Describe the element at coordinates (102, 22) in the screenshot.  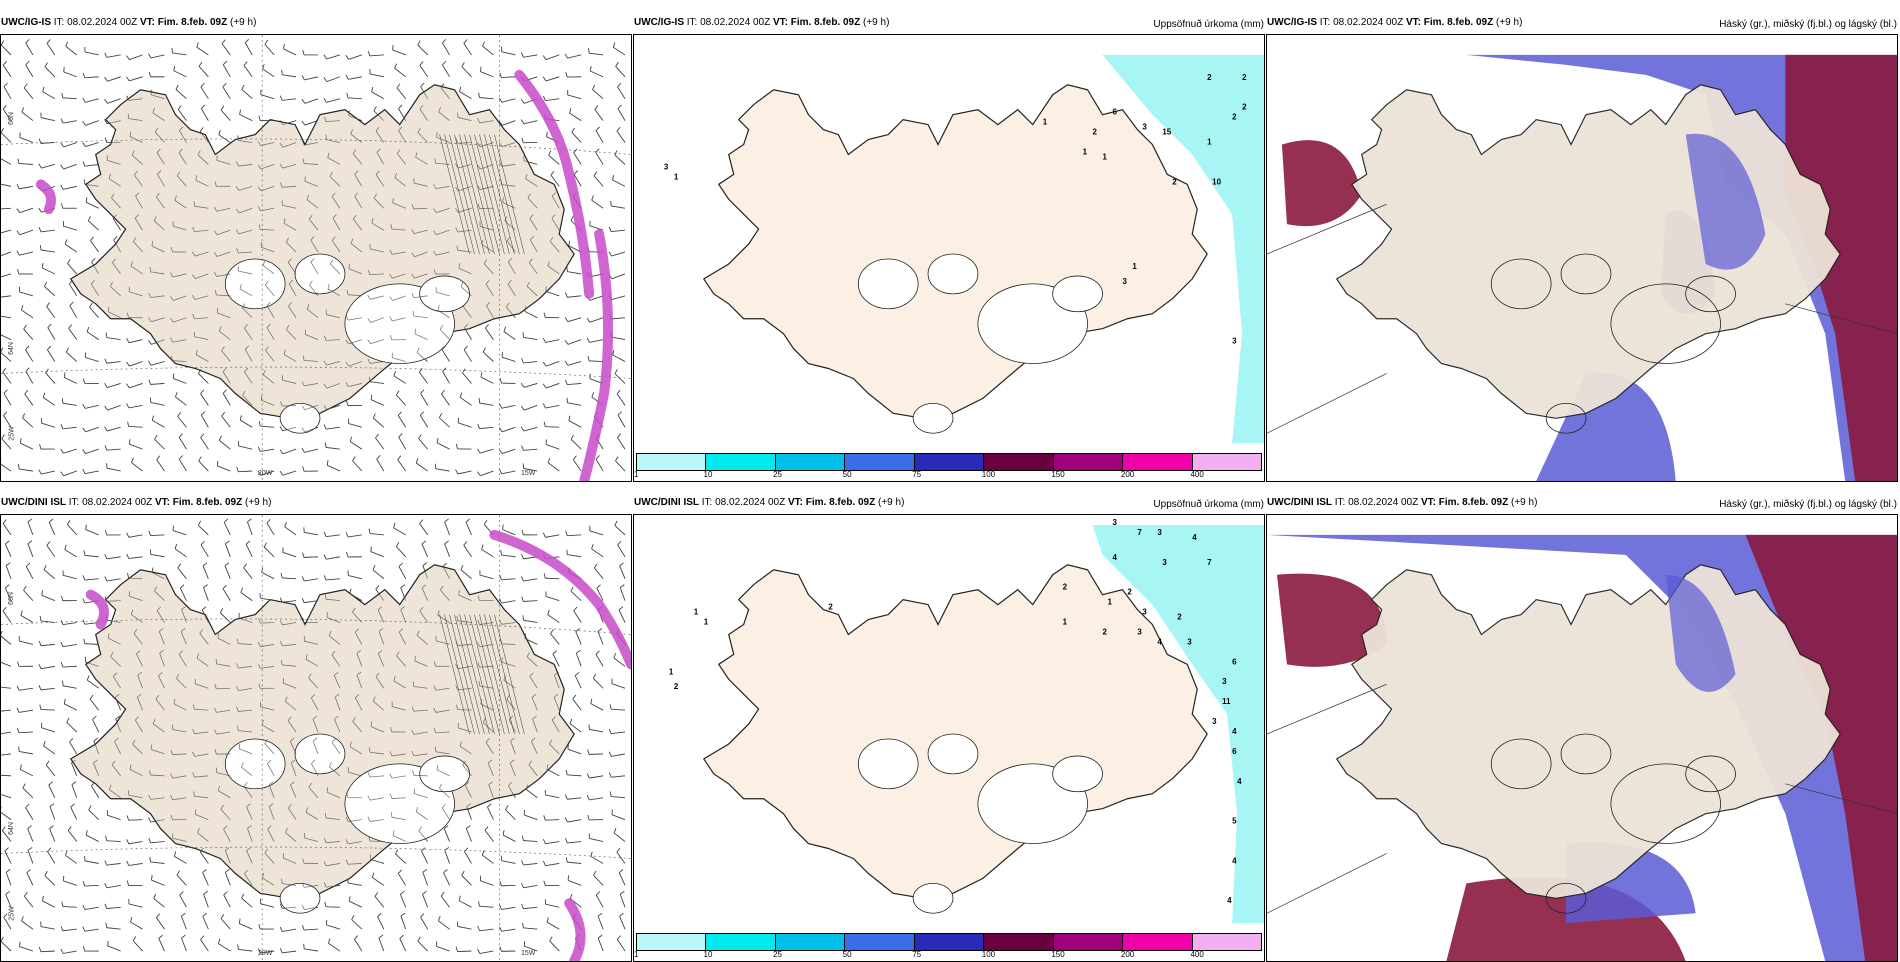
I see `it-value: 08.02.2024 00Z` at that location.